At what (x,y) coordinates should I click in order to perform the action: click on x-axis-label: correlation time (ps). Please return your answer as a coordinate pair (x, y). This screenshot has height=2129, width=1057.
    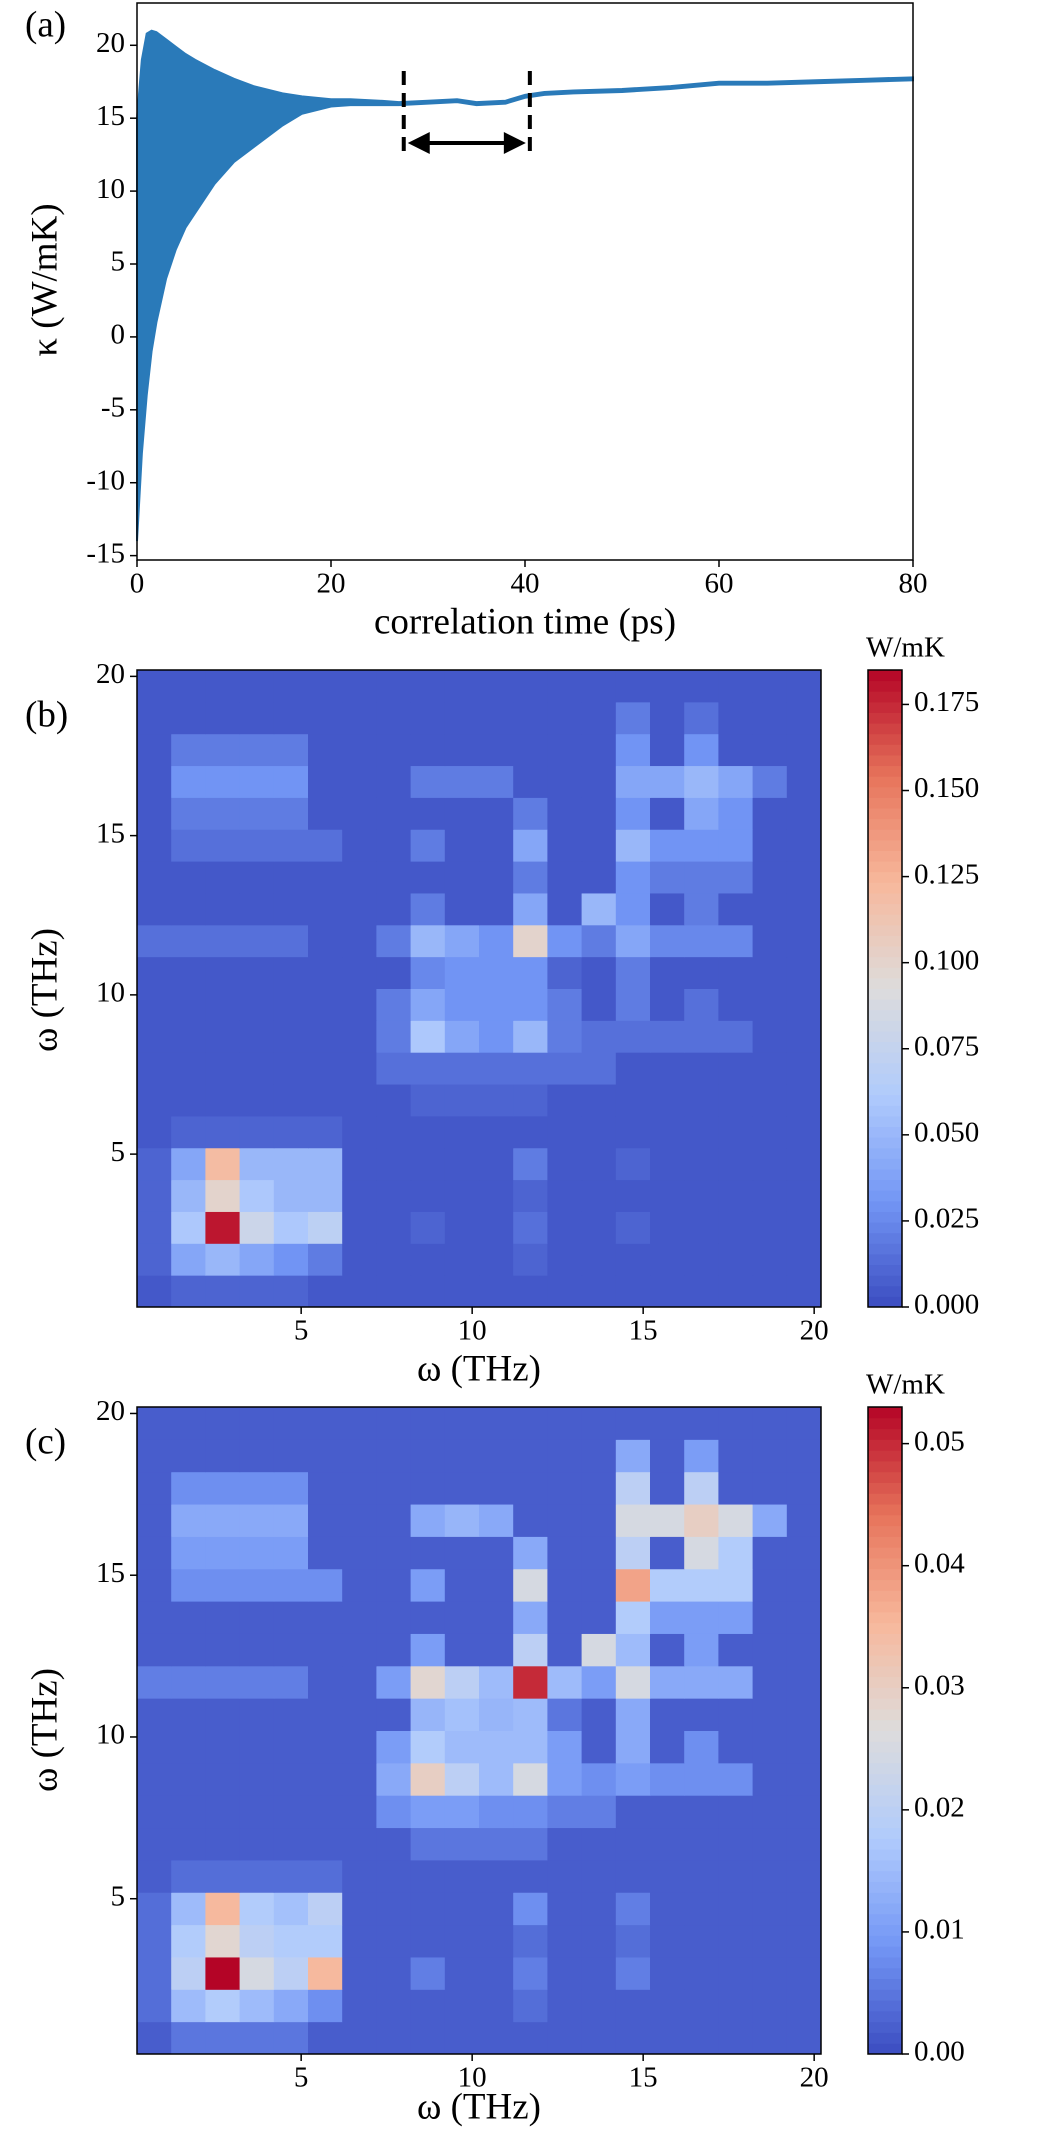
    Looking at the image, I should click on (525, 621).